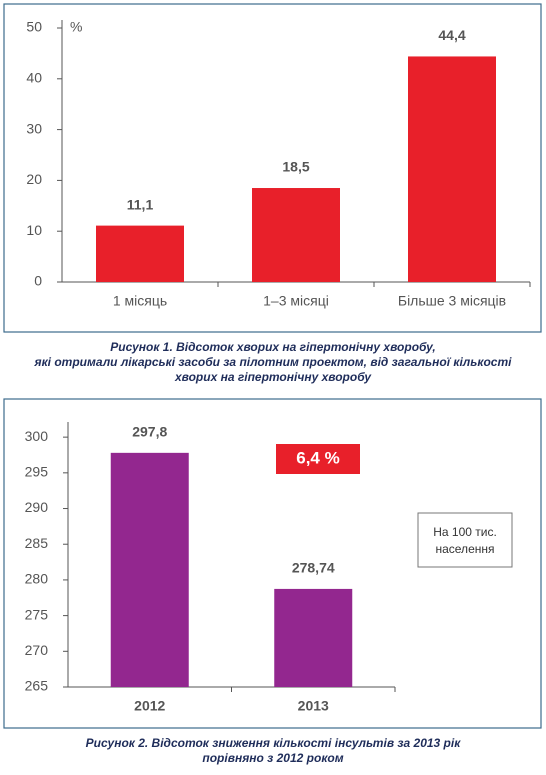 This screenshot has width=546, height=775. Describe the element at coordinates (464, 549) in the screenshot. I see `note: населення` at that location.